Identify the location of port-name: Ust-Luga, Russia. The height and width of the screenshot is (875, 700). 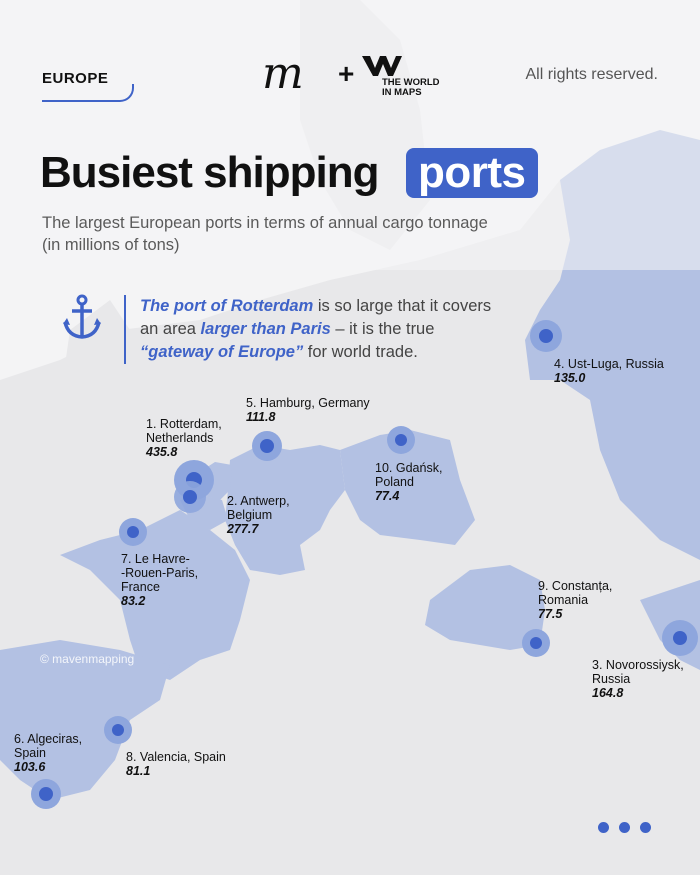
(615, 364).